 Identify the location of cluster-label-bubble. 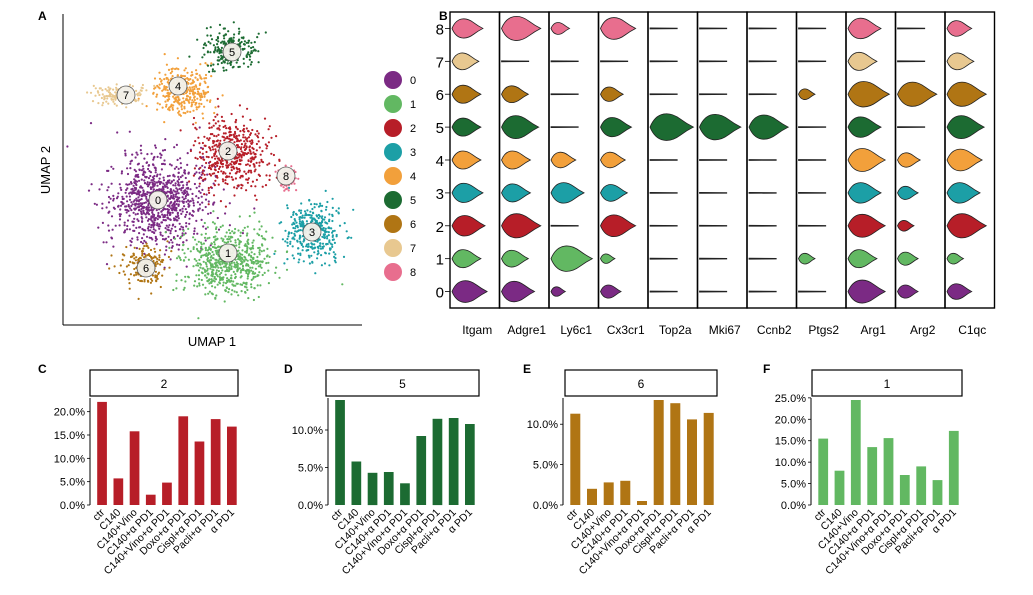
(158, 200).